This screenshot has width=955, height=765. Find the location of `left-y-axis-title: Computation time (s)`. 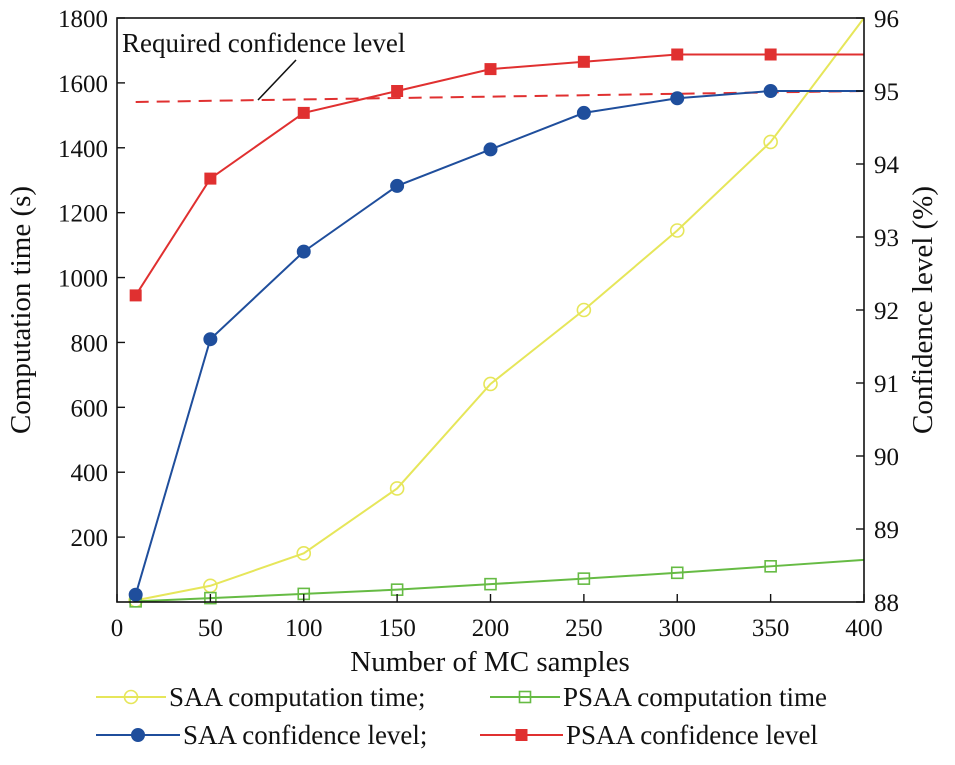

left-y-axis-title: Computation time (s) is located at coordinates (21, 310).